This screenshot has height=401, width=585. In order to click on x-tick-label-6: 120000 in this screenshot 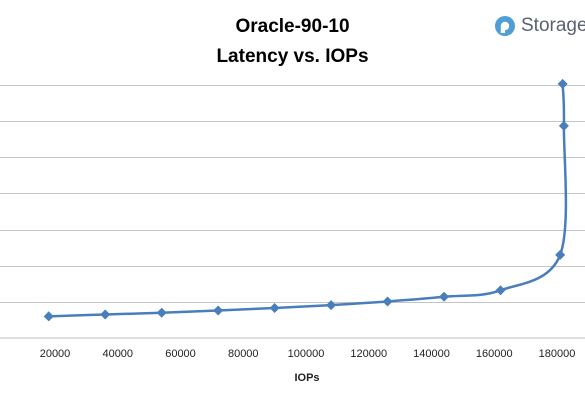, I will do `click(368, 354)`.